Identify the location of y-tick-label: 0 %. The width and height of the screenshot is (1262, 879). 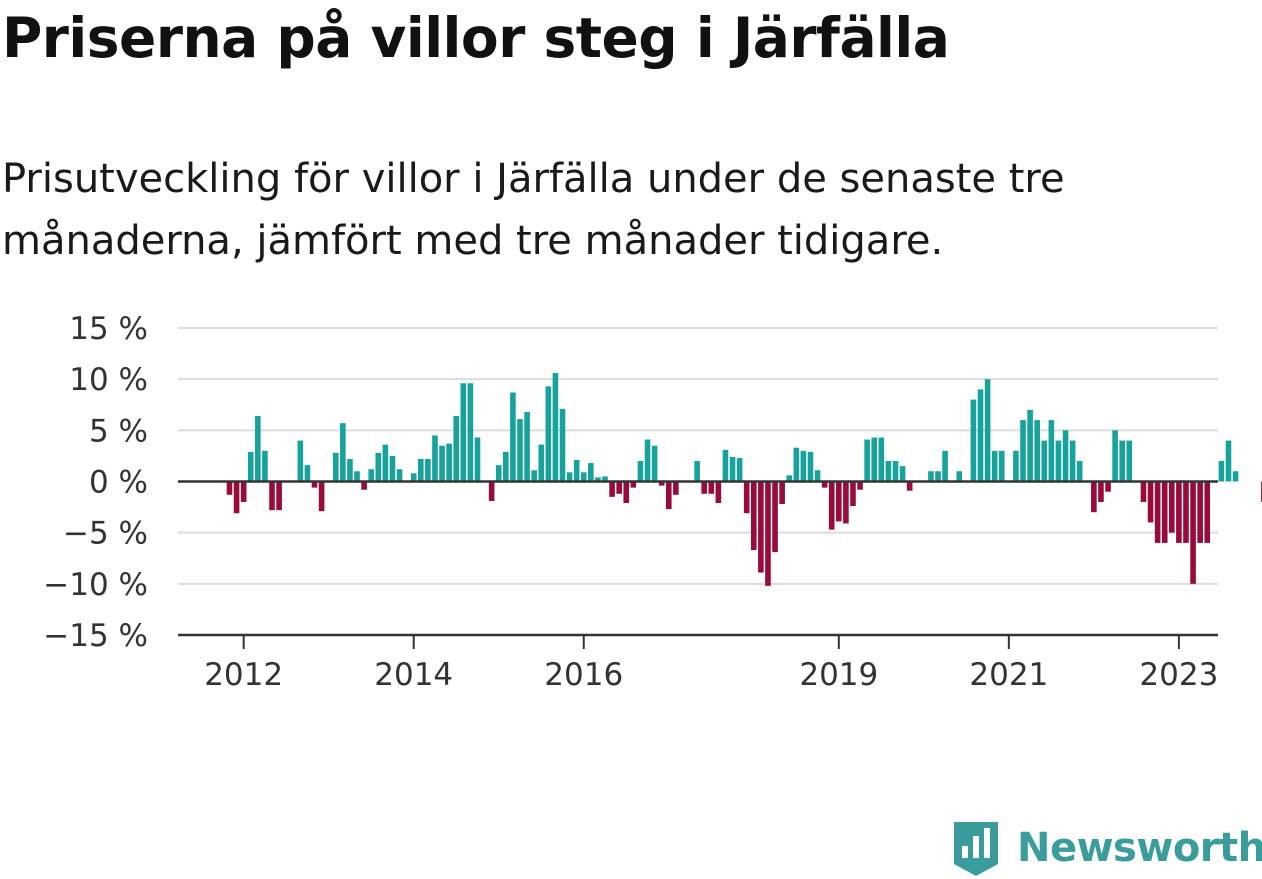
(118, 483).